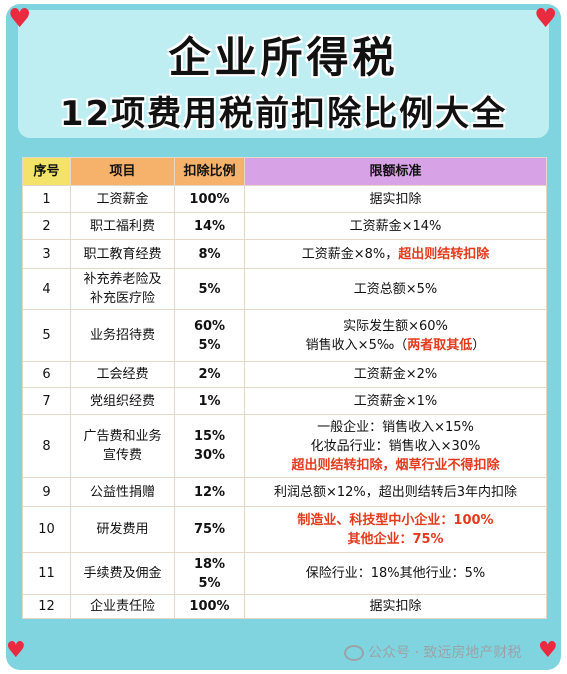  Describe the element at coordinates (122, 446) in the screenshot. I see `row-item: 广告费和业务 宣传费` at that location.